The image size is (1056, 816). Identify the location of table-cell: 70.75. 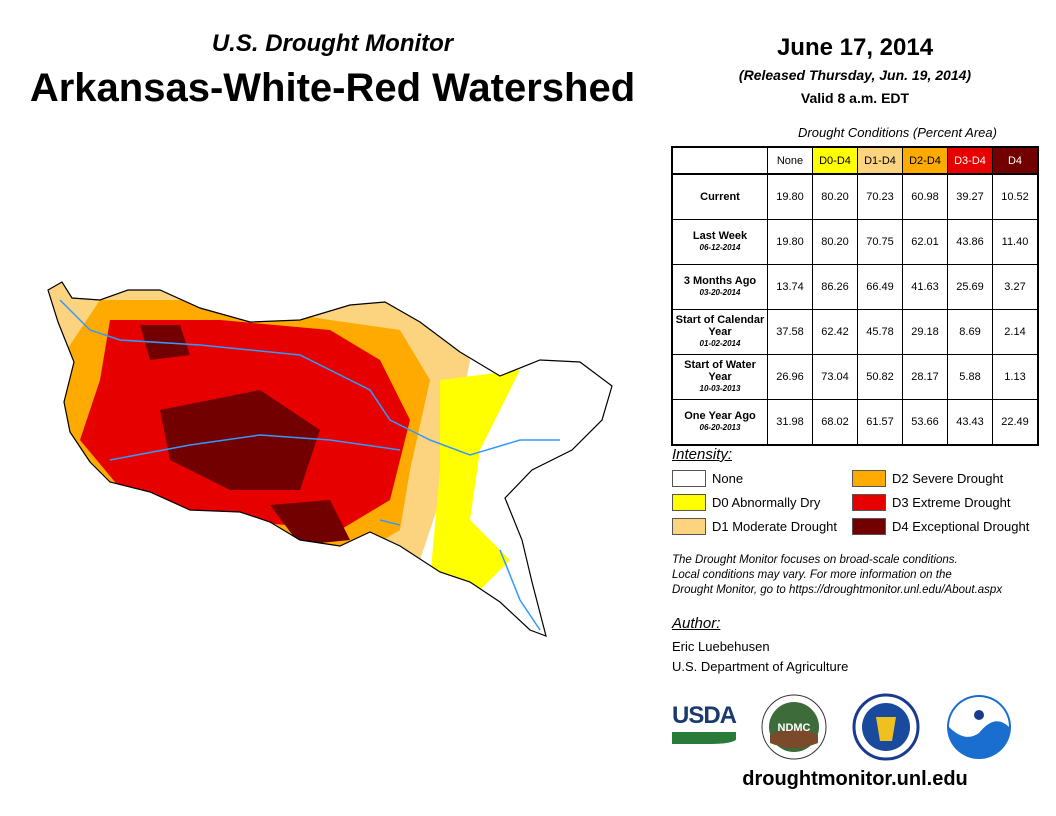
(880, 242).